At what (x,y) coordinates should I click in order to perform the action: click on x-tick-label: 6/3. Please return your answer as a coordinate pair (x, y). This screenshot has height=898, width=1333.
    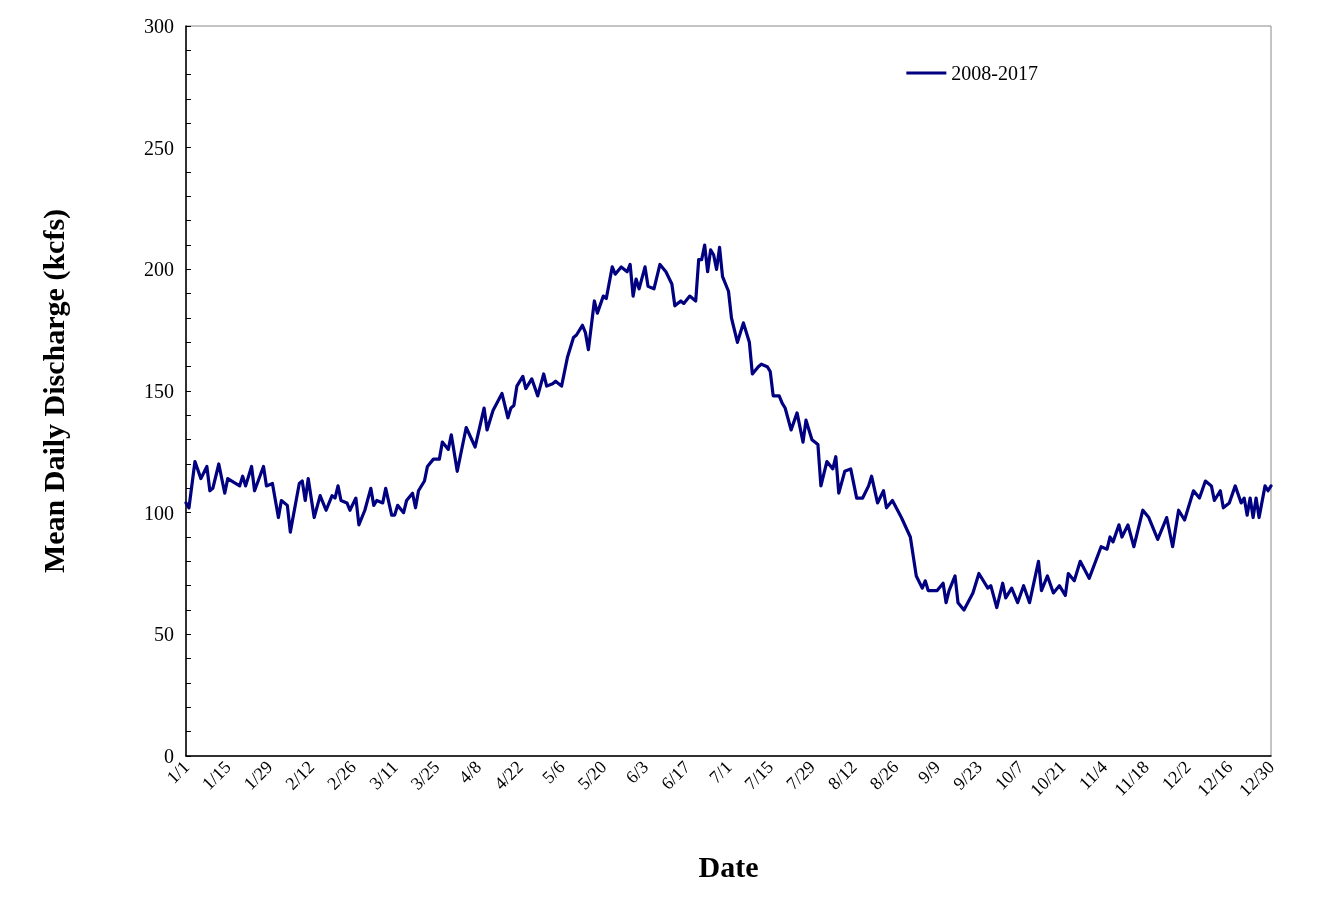
    Looking at the image, I should click on (637, 772).